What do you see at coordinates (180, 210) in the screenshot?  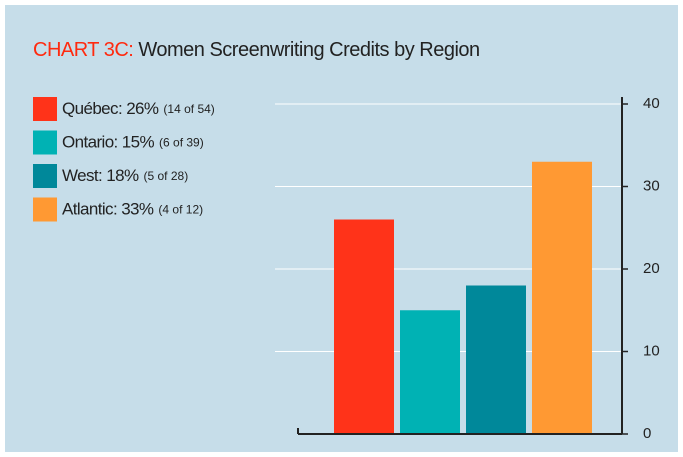 I see `legend-note: (4 of 12)` at bounding box center [180, 210].